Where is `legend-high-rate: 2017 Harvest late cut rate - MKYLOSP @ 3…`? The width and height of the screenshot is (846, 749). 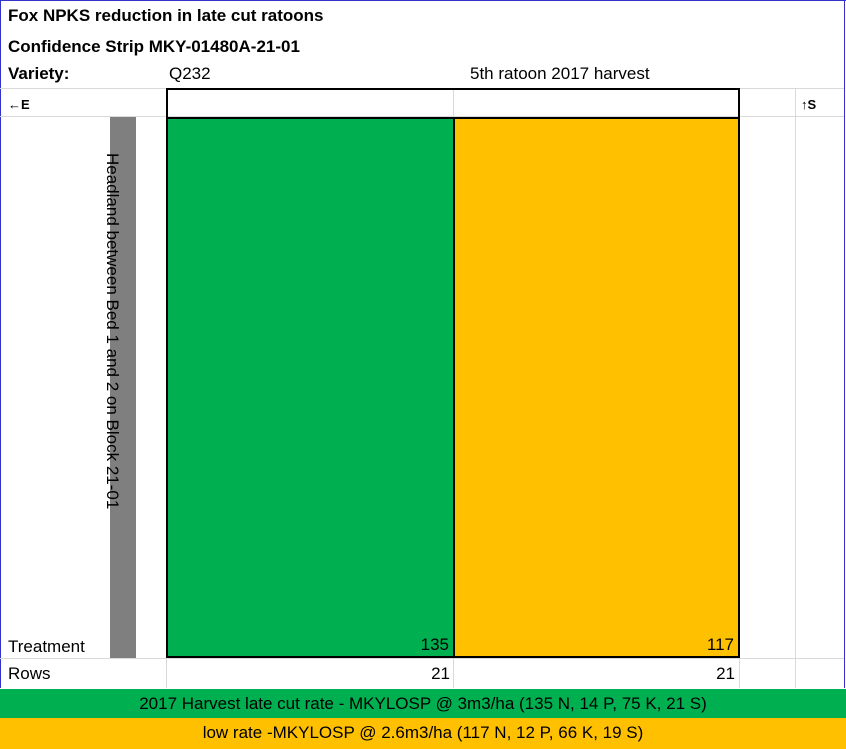 legend-high-rate: 2017 Harvest late cut rate - MKYLOSP @ 3… is located at coordinates (423, 703).